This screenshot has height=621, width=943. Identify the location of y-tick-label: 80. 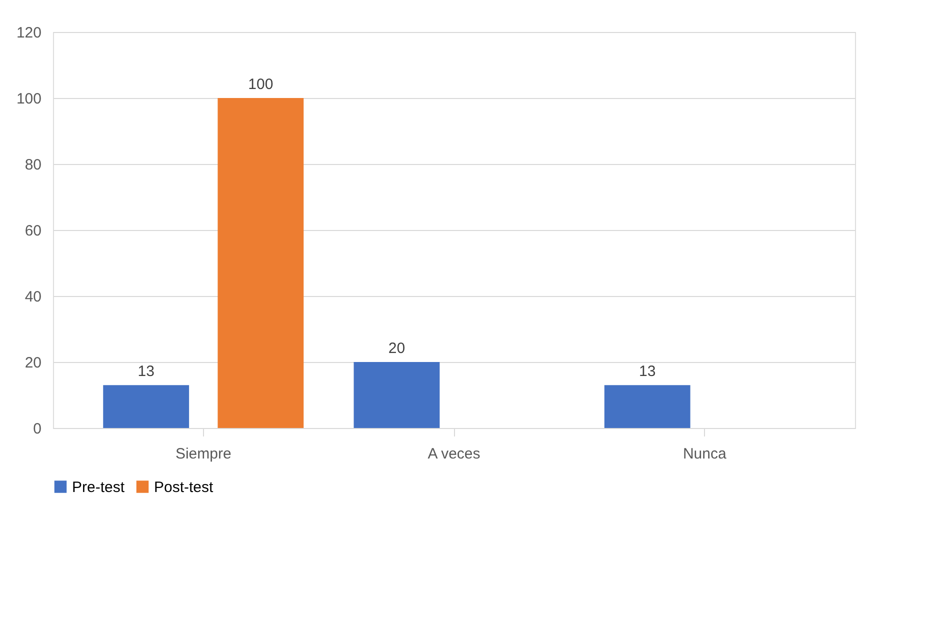
(33, 165).